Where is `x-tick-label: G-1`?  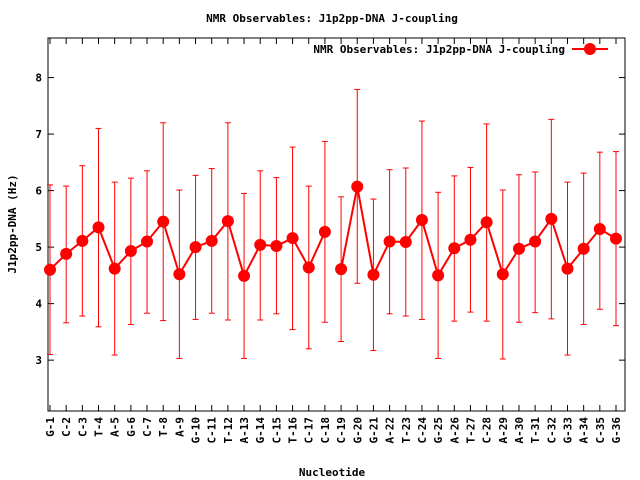
x-tick-label: G-1 is located at coordinates (50, 427).